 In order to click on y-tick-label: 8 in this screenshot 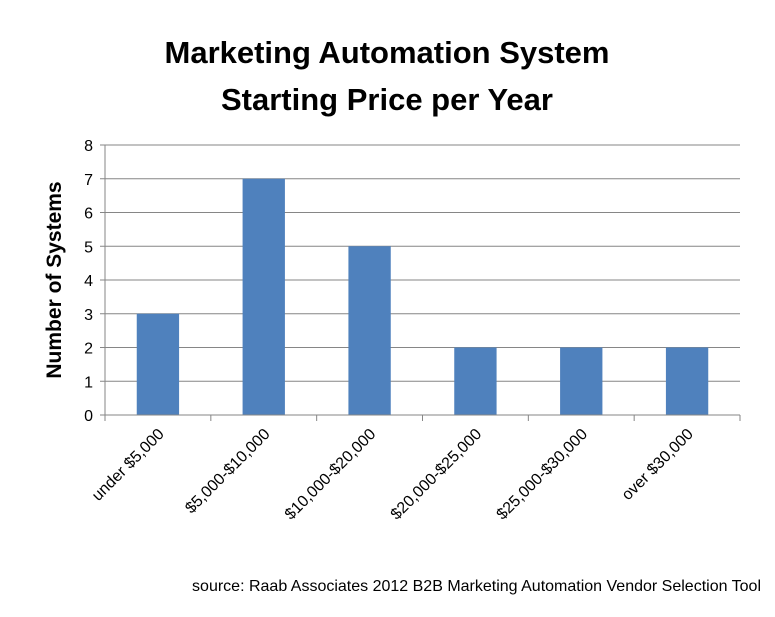, I will do `click(88, 146)`.